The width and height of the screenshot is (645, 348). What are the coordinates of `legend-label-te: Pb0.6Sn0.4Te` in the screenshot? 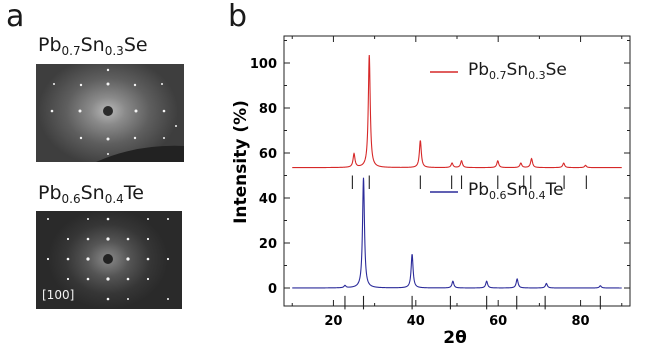 It's located at (516, 191).